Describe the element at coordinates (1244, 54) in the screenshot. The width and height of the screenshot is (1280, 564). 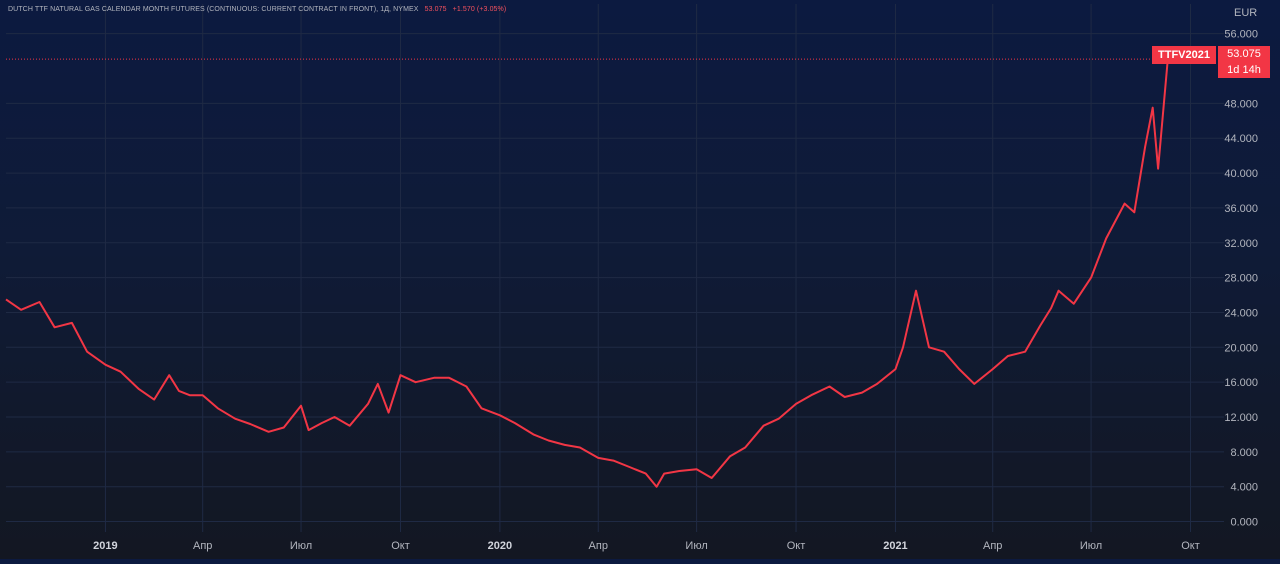
I see `last-price-value: 53.075` at that location.